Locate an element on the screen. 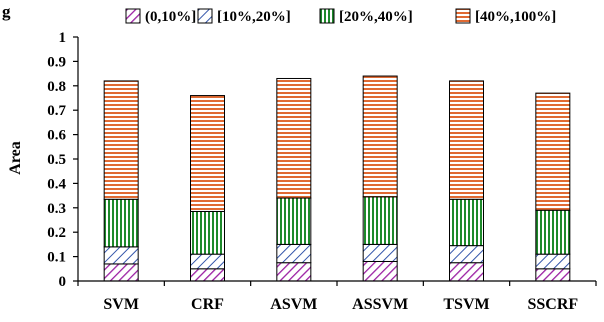 This screenshot has width=604, height=322. y-tick-label: 0.2 is located at coordinates (56, 233).